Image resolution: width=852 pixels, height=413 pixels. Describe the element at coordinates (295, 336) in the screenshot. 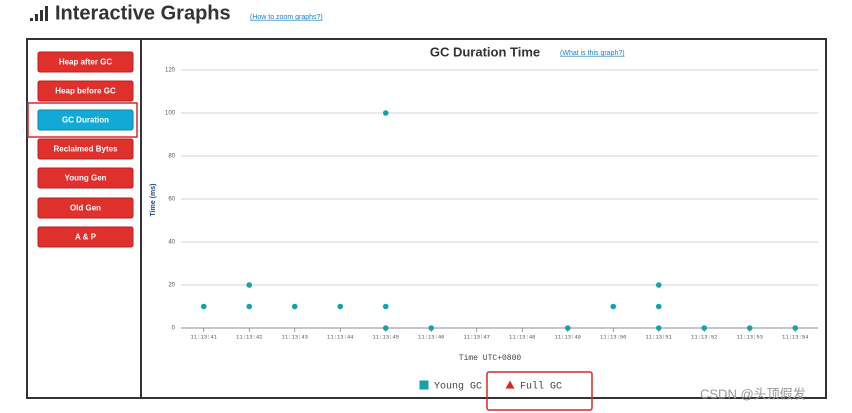

I see `x-tick-label: 11:13:43` at that location.